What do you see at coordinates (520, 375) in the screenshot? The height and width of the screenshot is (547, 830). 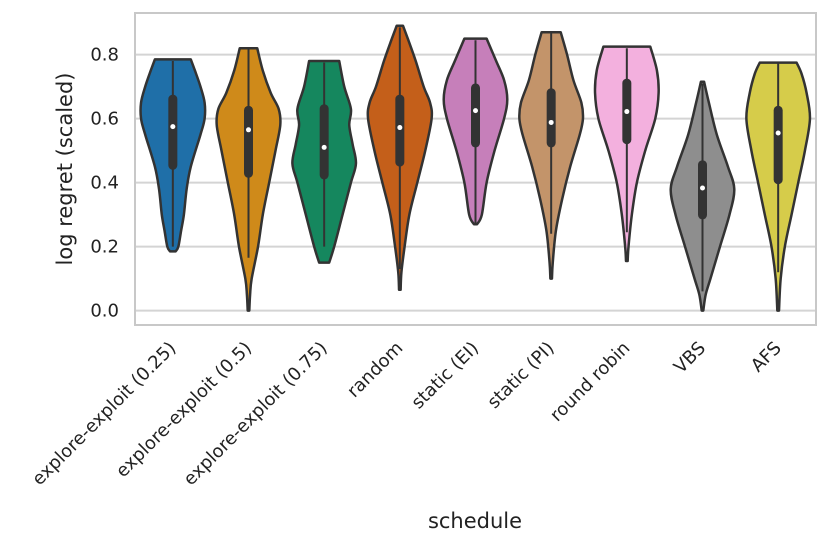 I see `x-tick-label: static (PI)` at bounding box center [520, 375].